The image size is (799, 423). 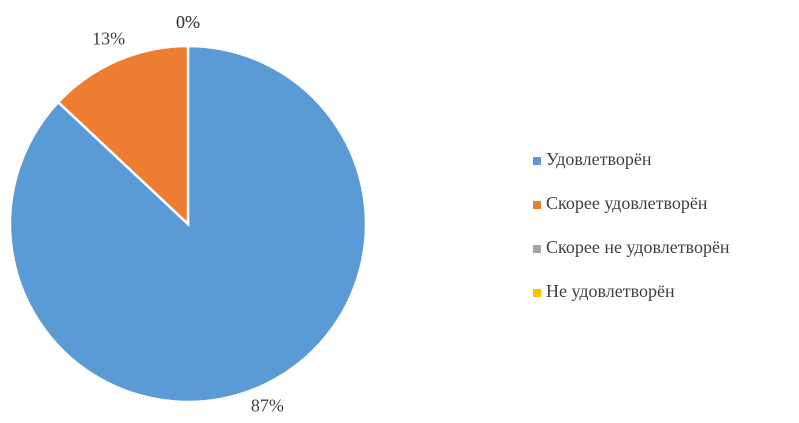 What do you see at coordinates (638, 247) in the screenshot?
I see `legend-label: Скорее не удовлетворён` at bounding box center [638, 247].